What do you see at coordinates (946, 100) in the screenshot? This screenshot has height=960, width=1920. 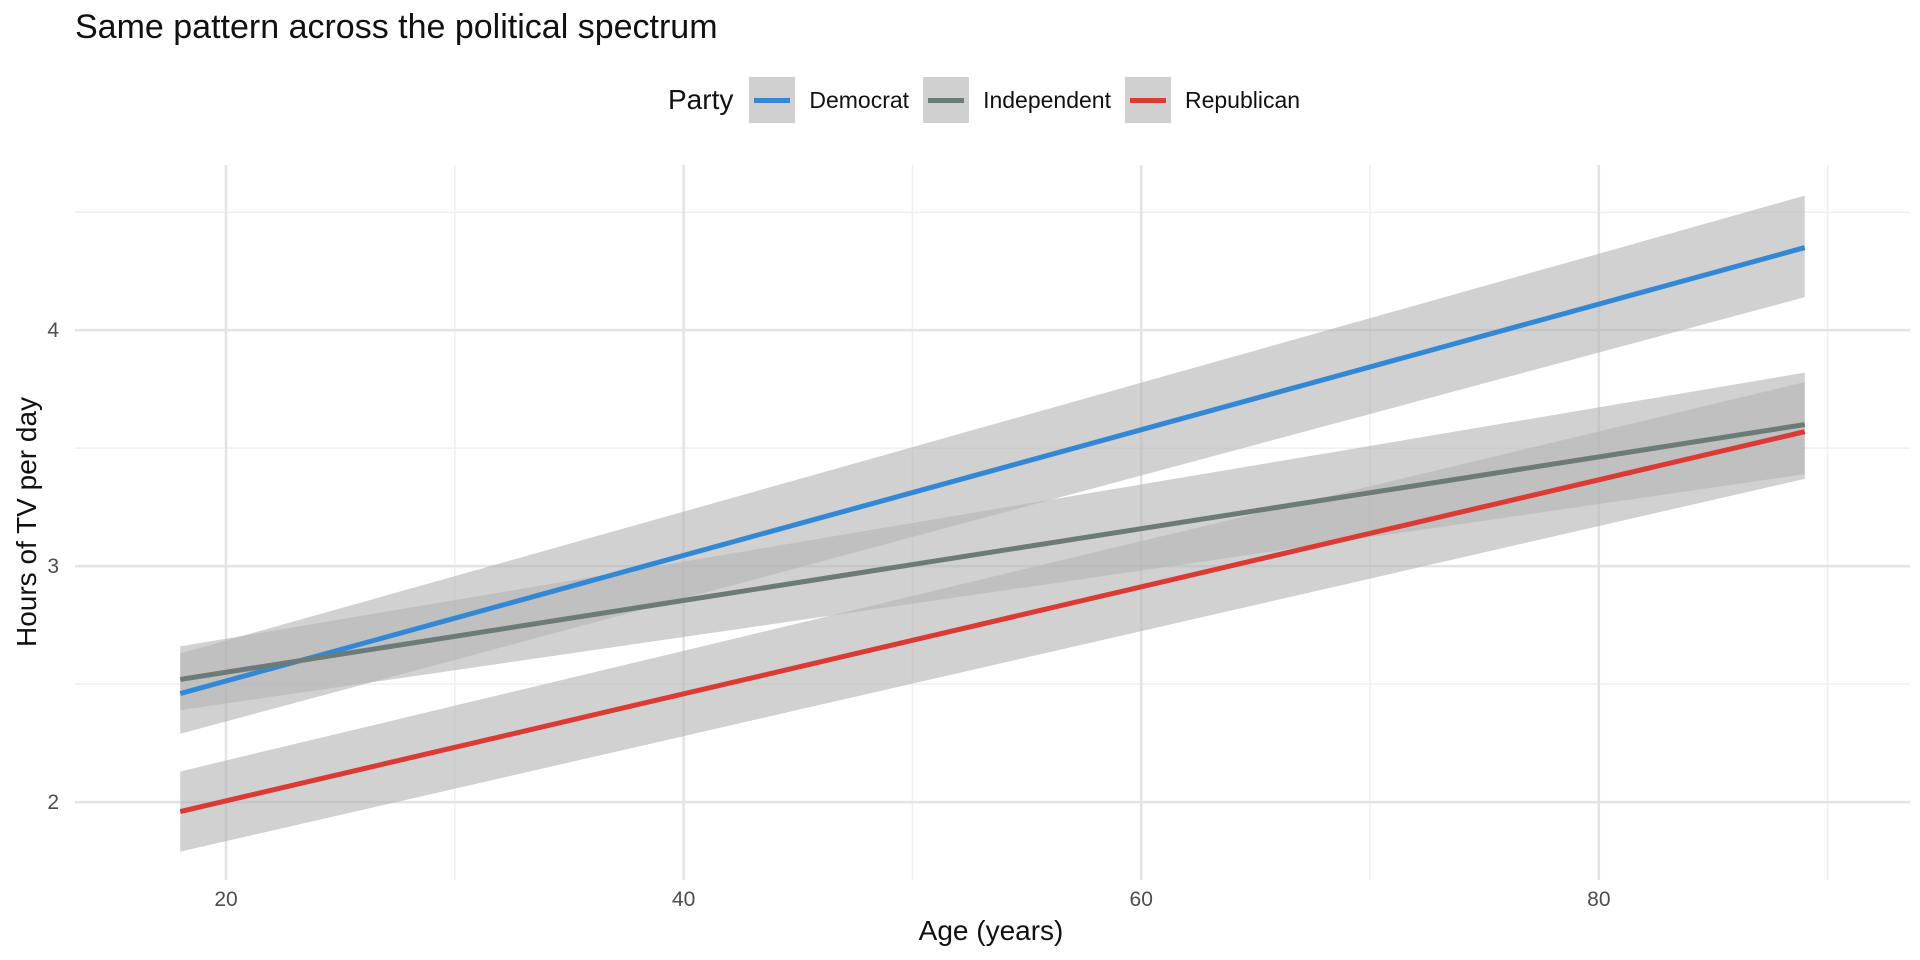 I see `legend-key-independent` at bounding box center [946, 100].